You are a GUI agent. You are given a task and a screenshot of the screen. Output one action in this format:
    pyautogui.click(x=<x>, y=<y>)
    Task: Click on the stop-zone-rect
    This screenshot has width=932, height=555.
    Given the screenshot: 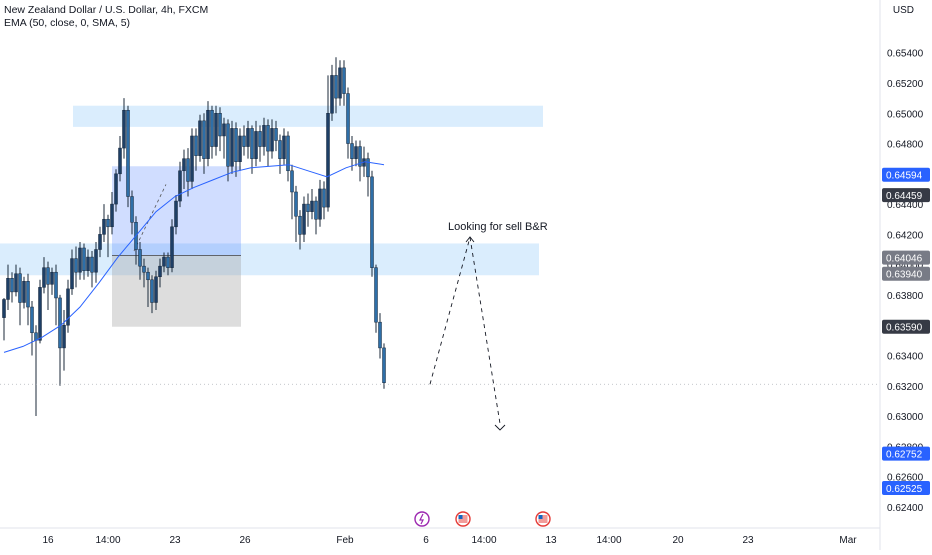 What is the action you would take?
    pyautogui.click(x=176, y=291)
    